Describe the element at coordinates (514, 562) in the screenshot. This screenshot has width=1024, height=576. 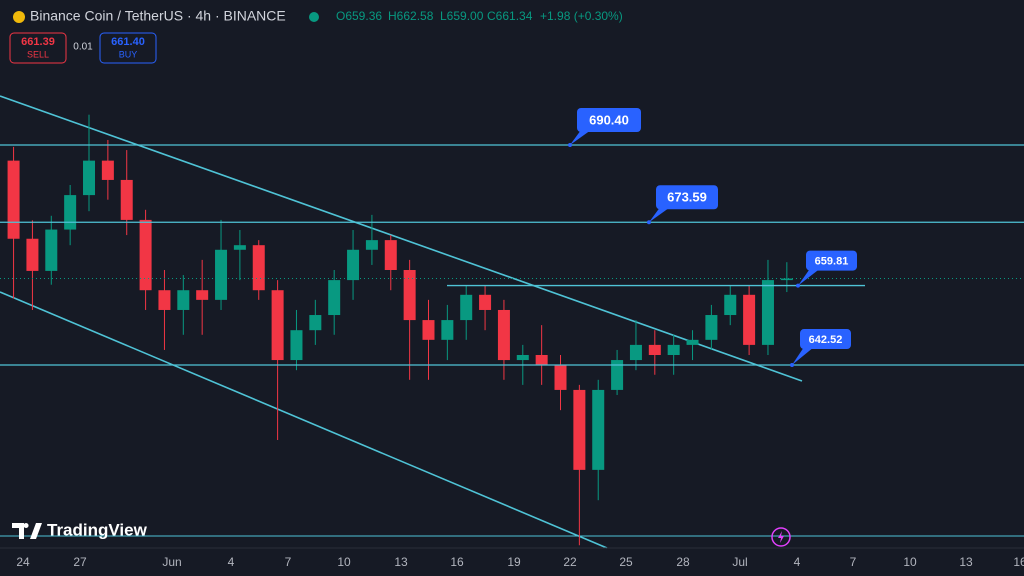
I see `x-tick-label: 19` at that location.